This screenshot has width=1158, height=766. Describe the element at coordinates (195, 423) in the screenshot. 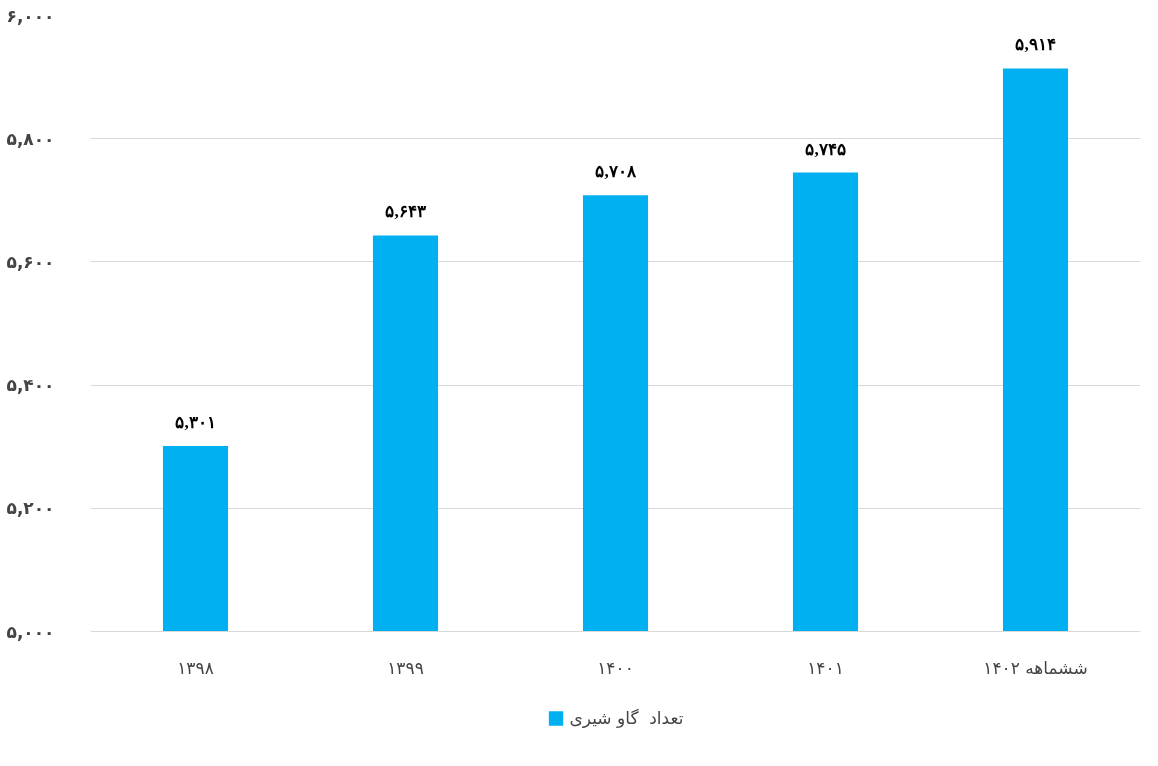

I see `data-label: ۵,۳۰۱` at that location.